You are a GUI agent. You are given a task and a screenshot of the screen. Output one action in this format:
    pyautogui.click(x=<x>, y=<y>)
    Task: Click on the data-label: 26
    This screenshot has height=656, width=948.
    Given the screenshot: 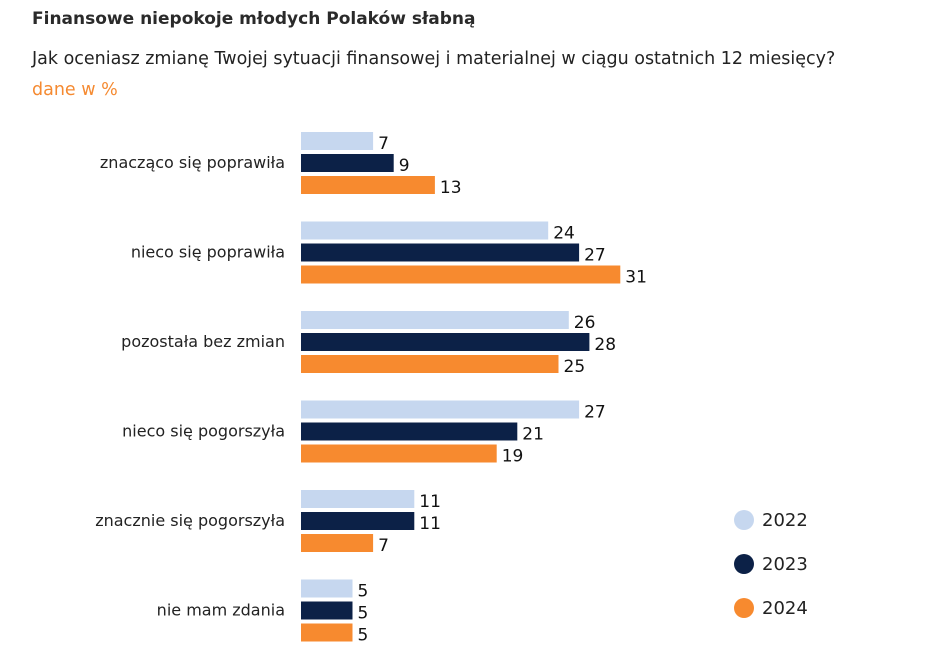 What is the action you would take?
    pyautogui.click(x=585, y=323)
    